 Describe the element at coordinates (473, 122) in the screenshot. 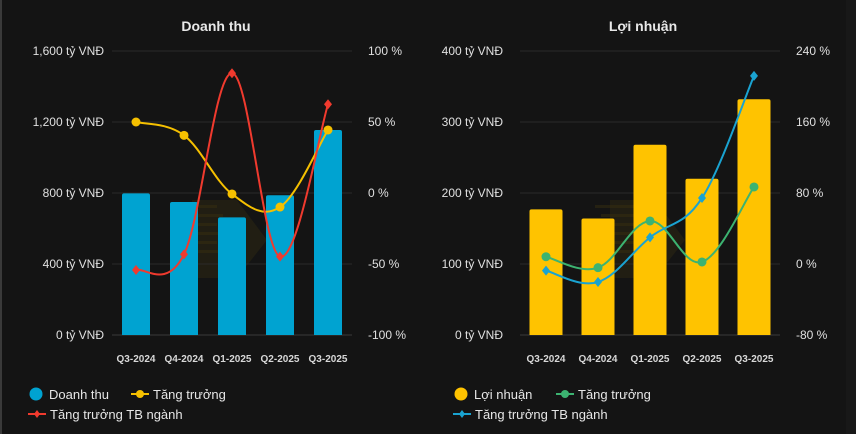

I see `y-left-tick-label: 300 tỷ VNĐ` at that location.